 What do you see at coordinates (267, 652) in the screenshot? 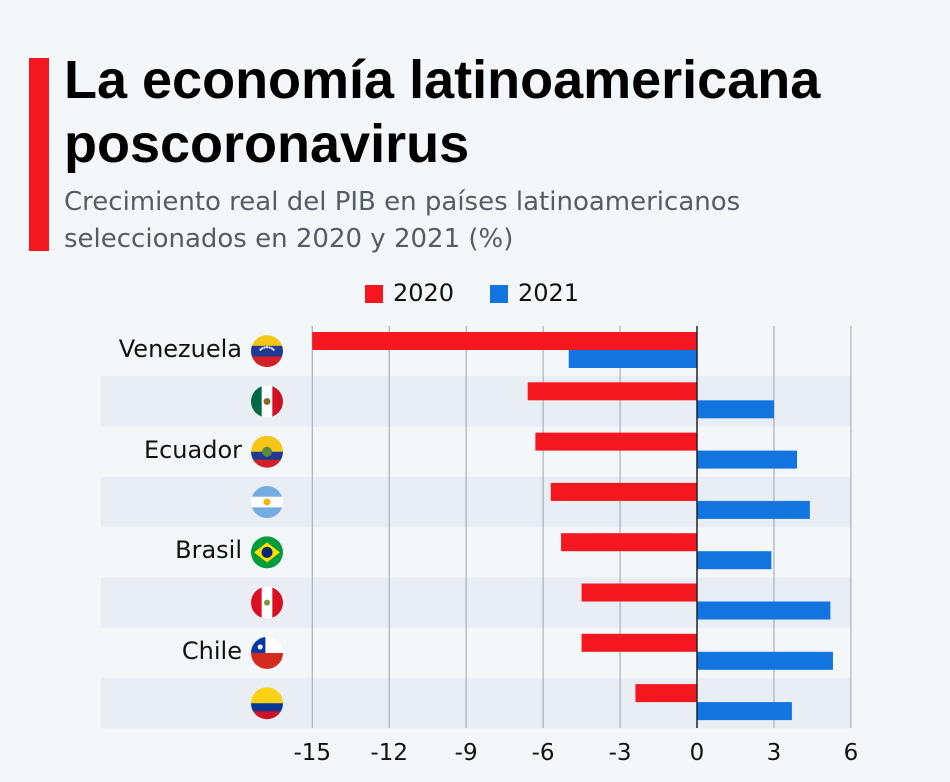
I see `chile-flag-icon` at bounding box center [267, 652].